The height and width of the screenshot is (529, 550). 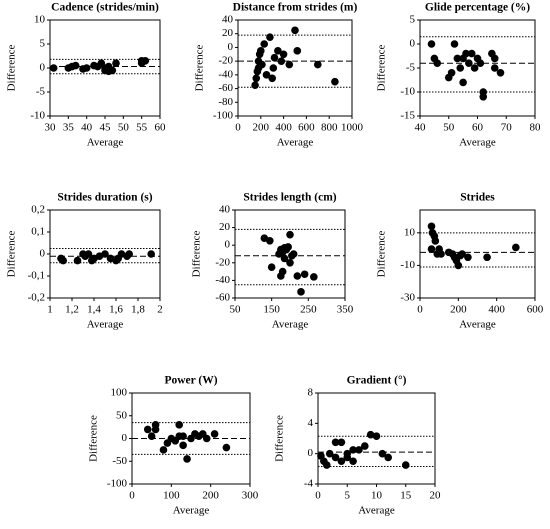 What do you see at coordinates (38, 210) in the screenshot?
I see `y-tick-label: 0,2` at bounding box center [38, 210].